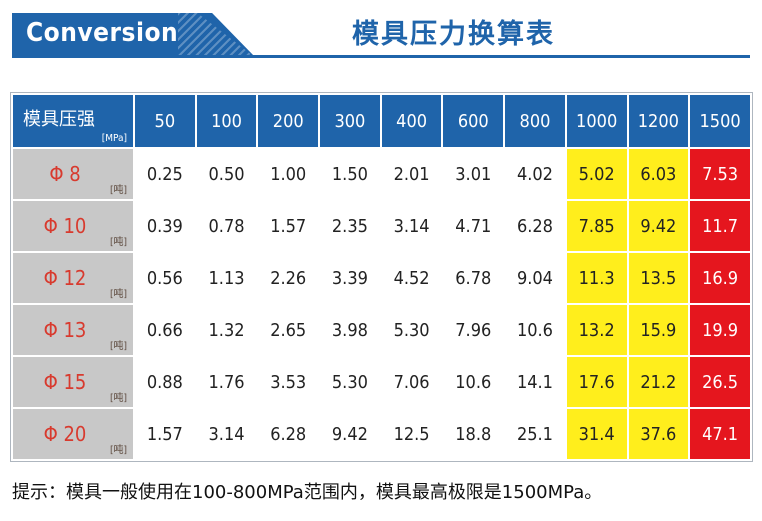  I want to click on table-cell: 6.03, so click(658, 174).